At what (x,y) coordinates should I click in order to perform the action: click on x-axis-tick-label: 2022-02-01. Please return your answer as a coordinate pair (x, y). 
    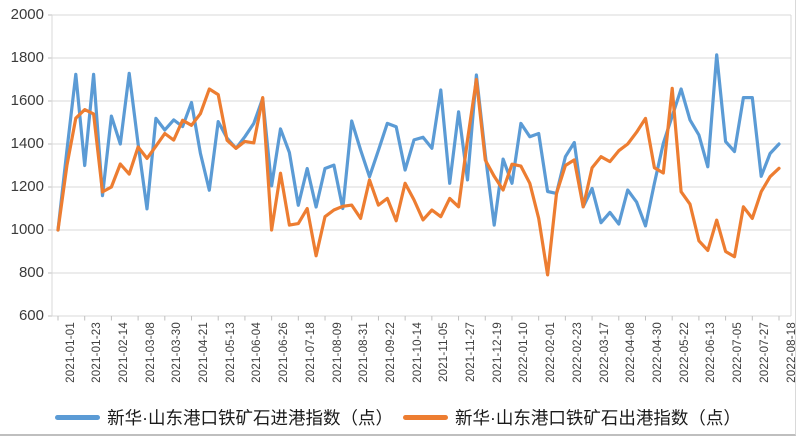
    Looking at the image, I should click on (551, 352).